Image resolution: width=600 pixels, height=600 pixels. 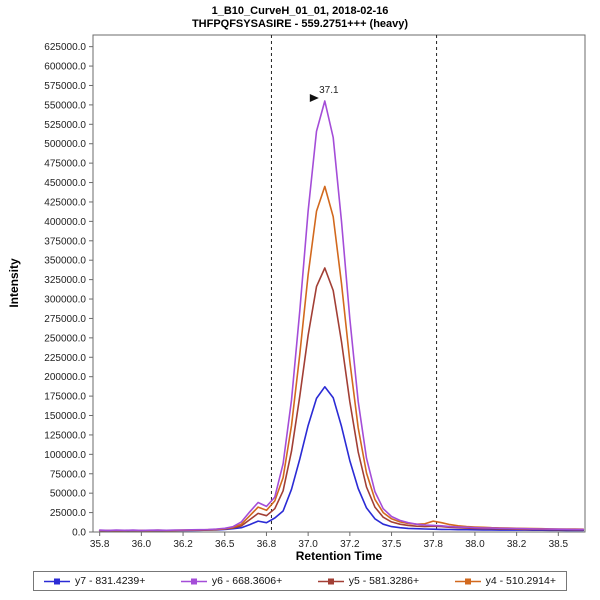 I want to click on x-tick-label: 36.8, so click(x=267, y=544).